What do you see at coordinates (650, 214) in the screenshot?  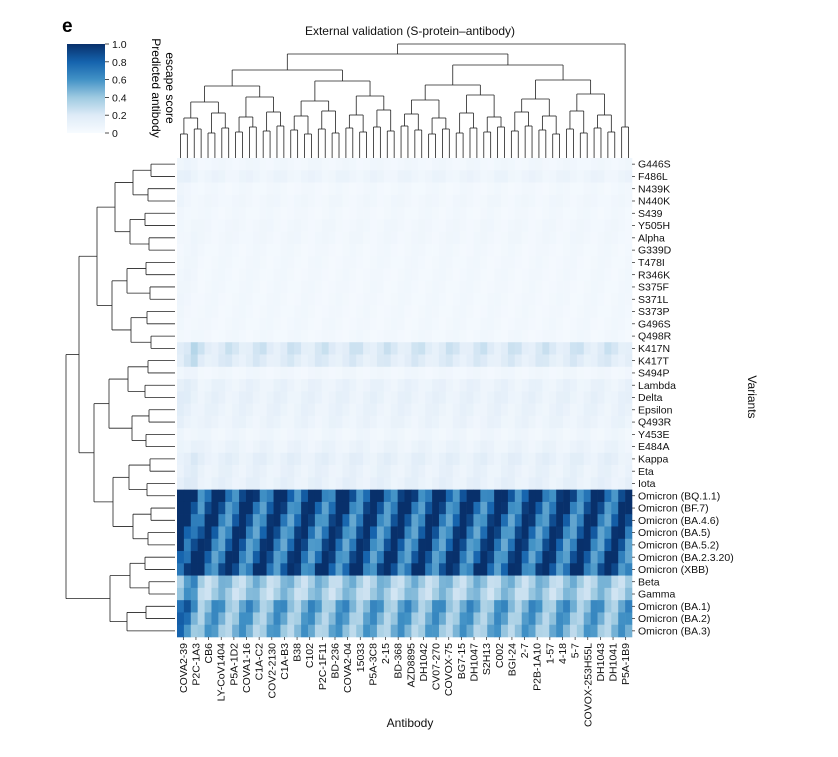 I see `row-label: S439` at bounding box center [650, 214].